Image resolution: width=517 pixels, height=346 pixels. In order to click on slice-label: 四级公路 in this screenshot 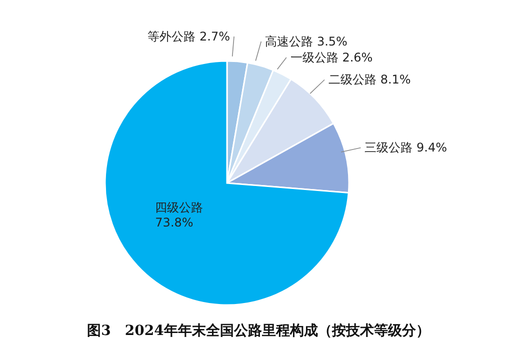, I will do `click(179, 207)`.